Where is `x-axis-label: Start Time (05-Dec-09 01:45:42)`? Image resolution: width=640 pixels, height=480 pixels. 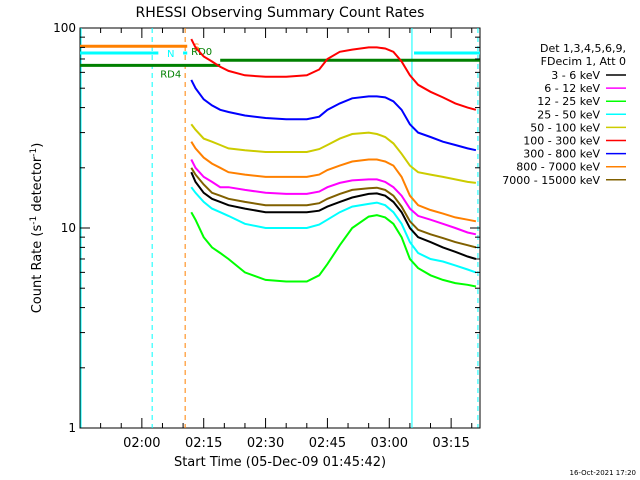 x-axis-label: Start Time (05-Dec-09 01:45:42) is located at coordinates (280, 462).